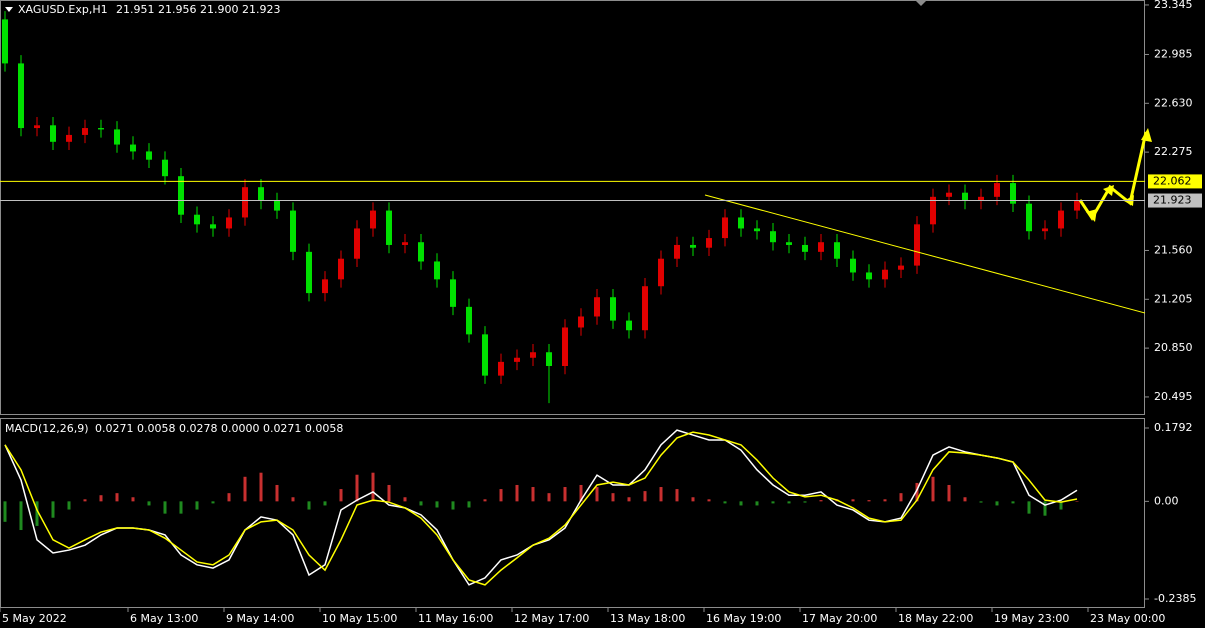 This screenshot has width=1205, height=628. What do you see at coordinates (47, 428) in the screenshot?
I see `macd-title: MACD(12,26,9)` at bounding box center [47, 428].